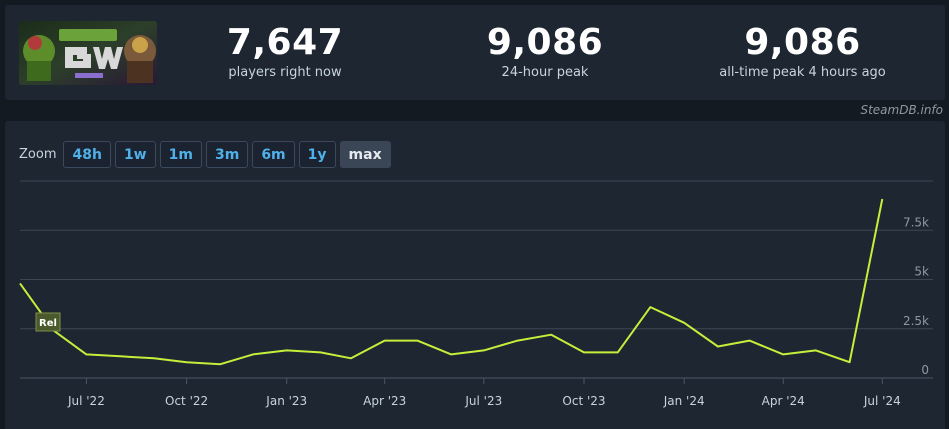 The height and width of the screenshot is (429, 949). What do you see at coordinates (38, 154) in the screenshot?
I see `zoom-label: Zoom` at bounding box center [38, 154].